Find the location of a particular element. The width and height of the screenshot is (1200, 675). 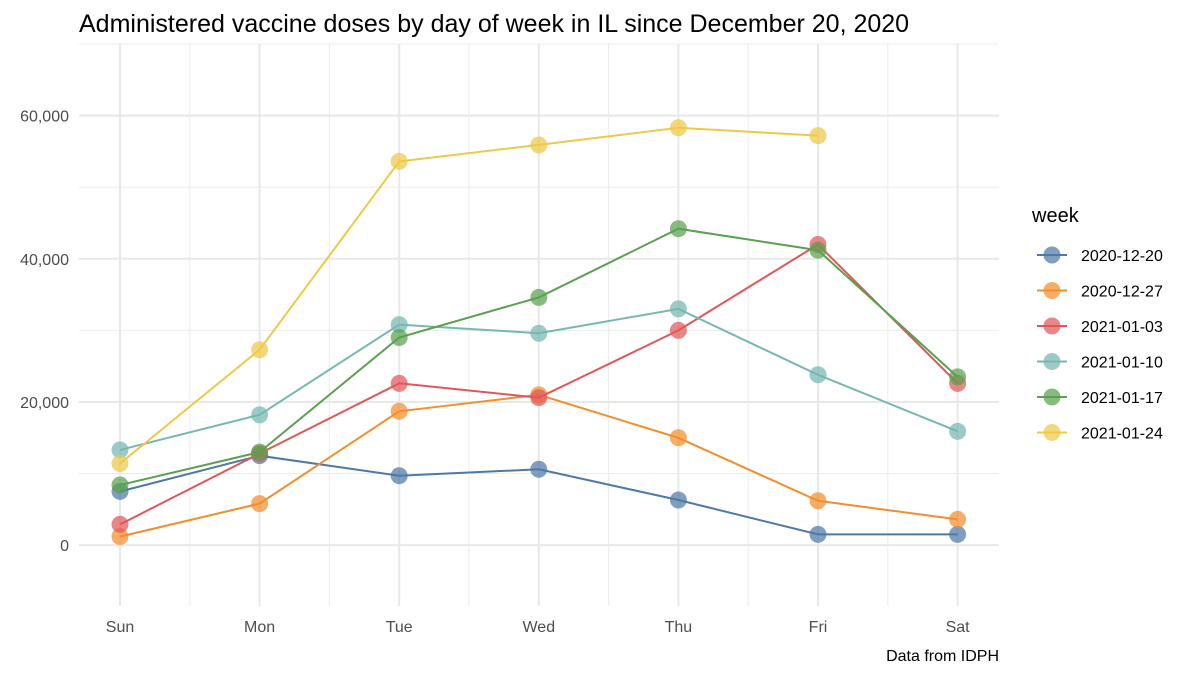

legend-label: 2021-01-03 is located at coordinates (1122, 327).